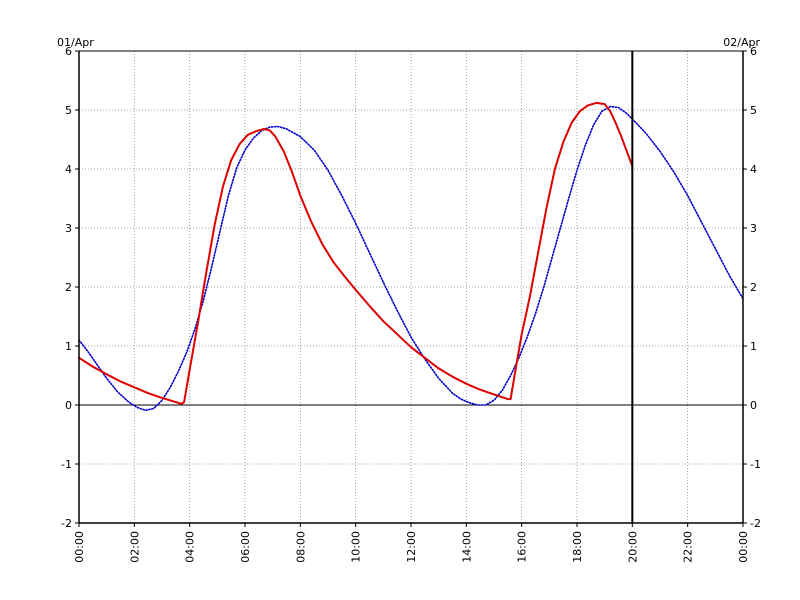 This screenshot has height=600, width=800. Describe the element at coordinates (577, 547) in the screenshot. I see `x-tick-label: 18:00` at that location.